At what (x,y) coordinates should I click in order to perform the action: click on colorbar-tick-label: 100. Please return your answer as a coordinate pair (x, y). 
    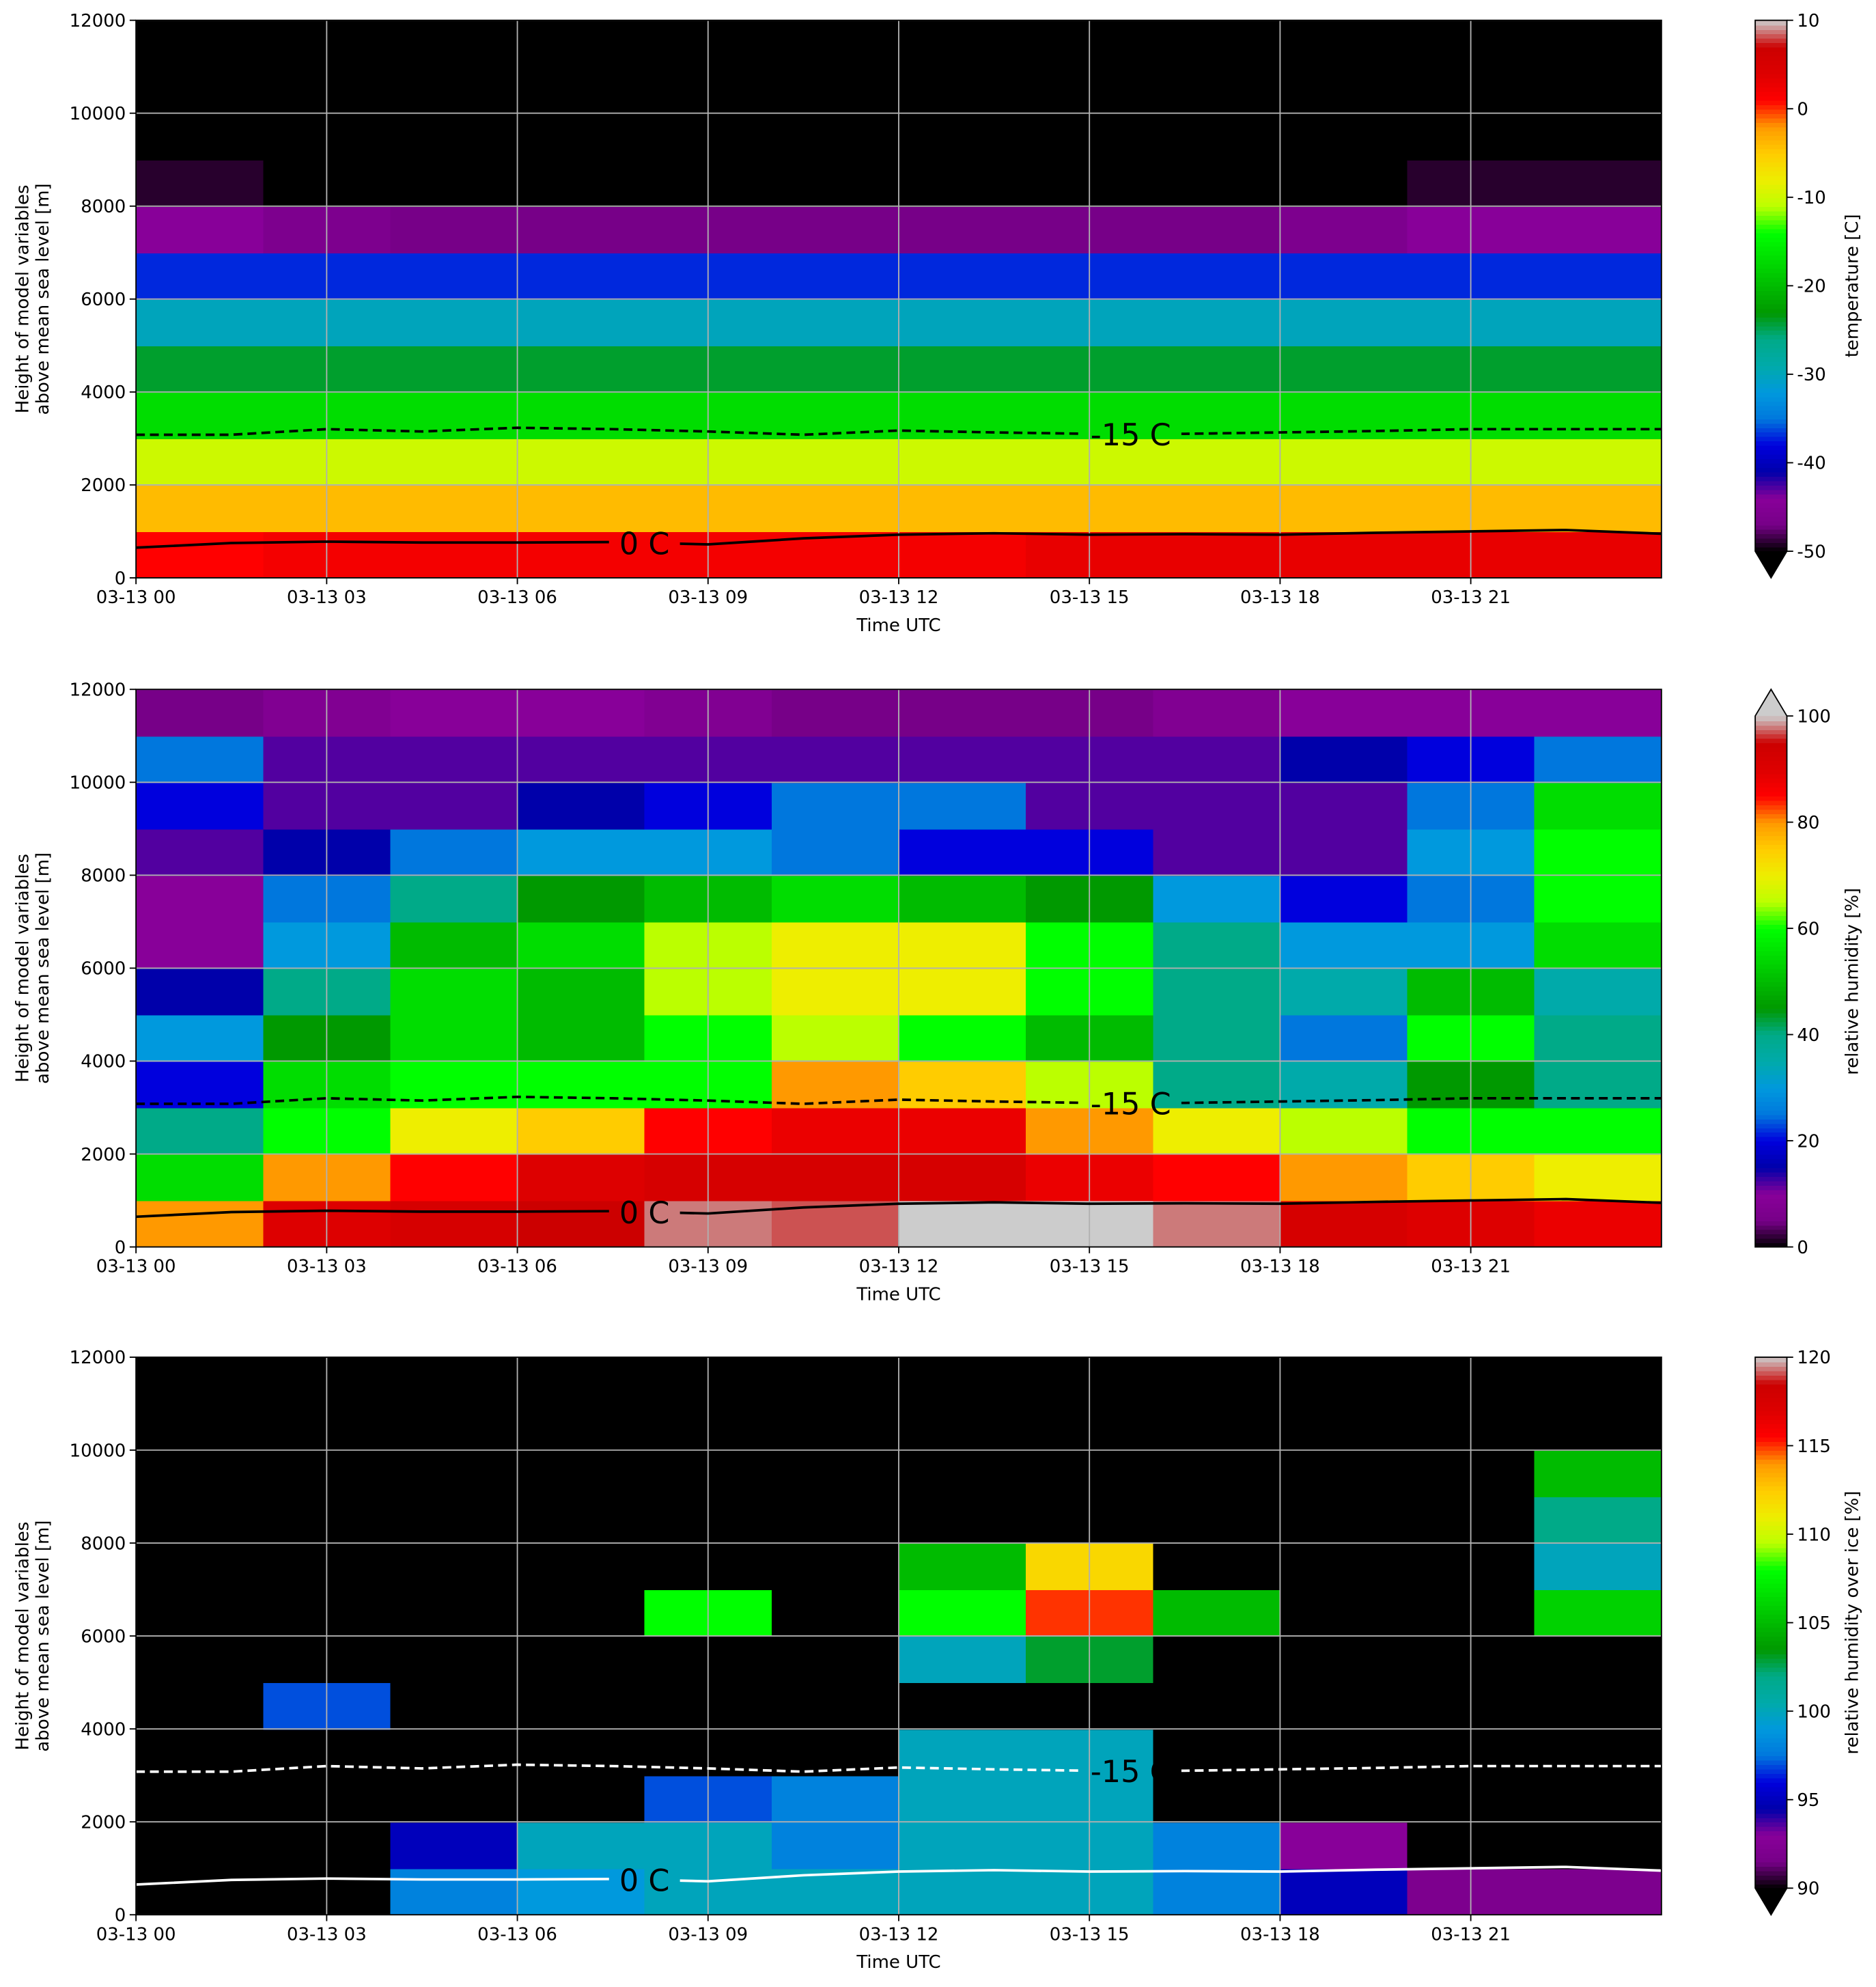
    Looking at the image, I should click on (1814, 1712).